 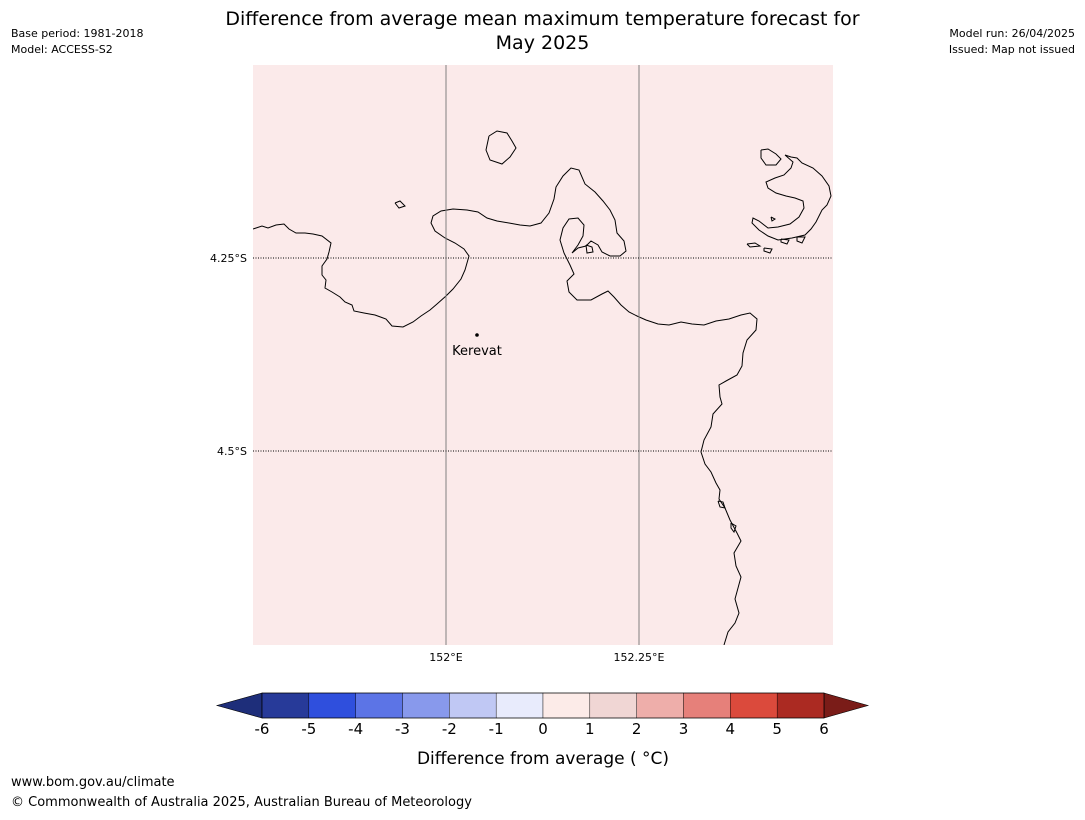 What do you see at coordinates (727, 517) in the screenshot?
I see `coastline-islets-south` at bounding box center [727, 517].